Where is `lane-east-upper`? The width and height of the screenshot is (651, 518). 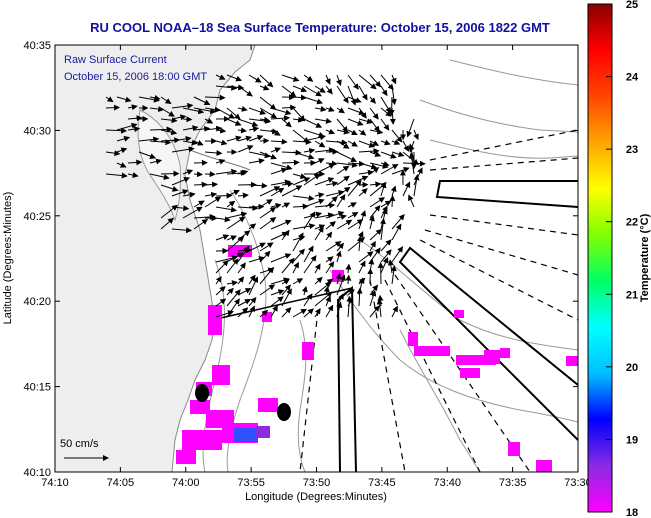 lane-east-upper is located at coordinates (506, 194).